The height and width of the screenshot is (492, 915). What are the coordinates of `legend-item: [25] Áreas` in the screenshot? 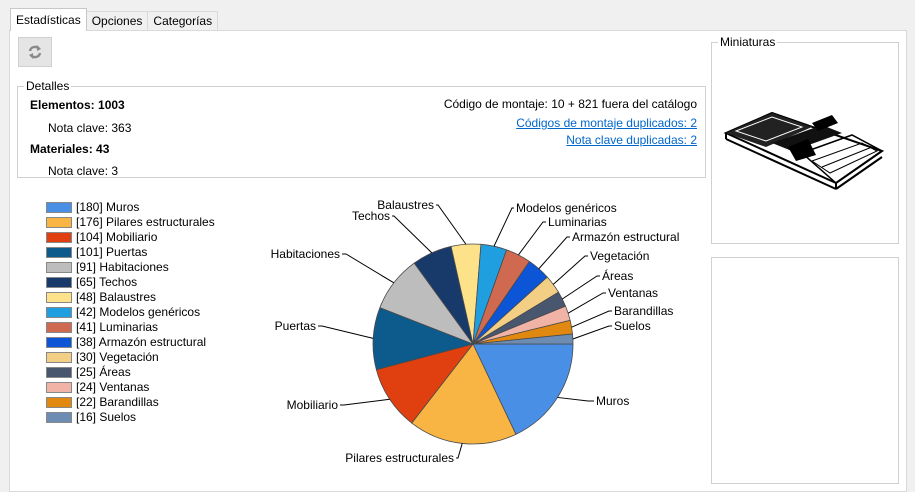 It's located at (130, 372).